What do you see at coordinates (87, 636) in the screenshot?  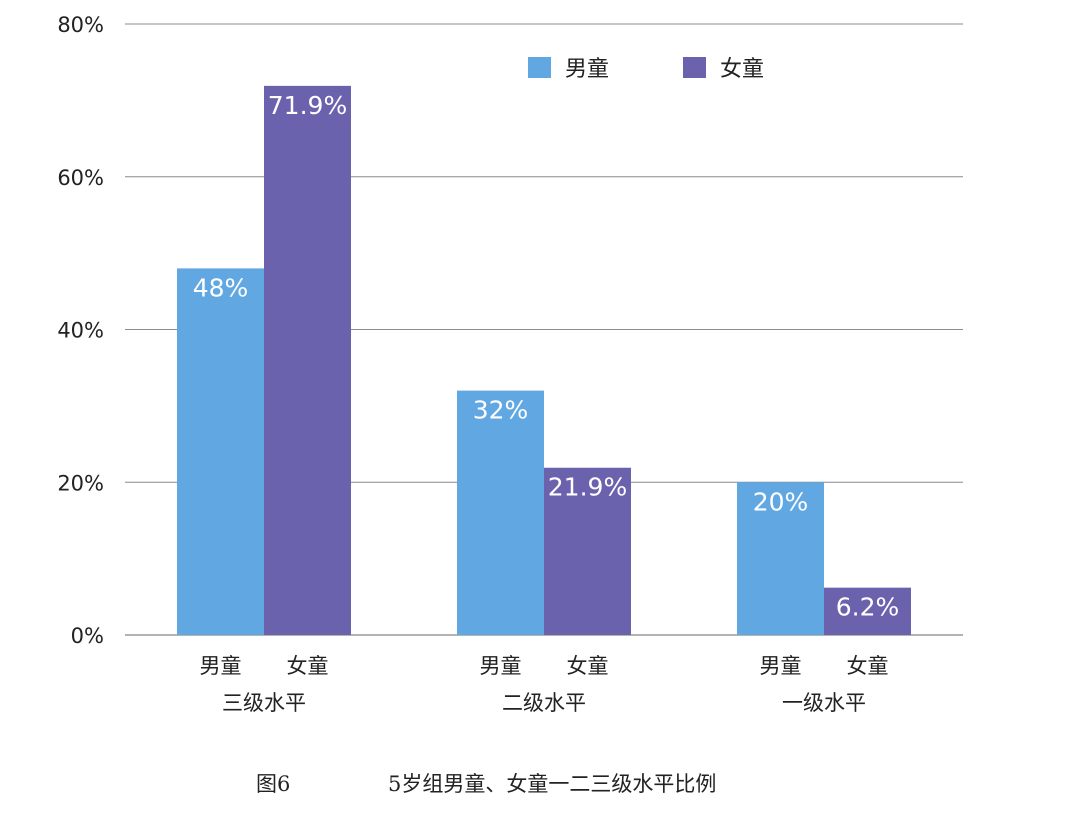 I see `y-tick-label: 0%` at bounding box center [87, 636].